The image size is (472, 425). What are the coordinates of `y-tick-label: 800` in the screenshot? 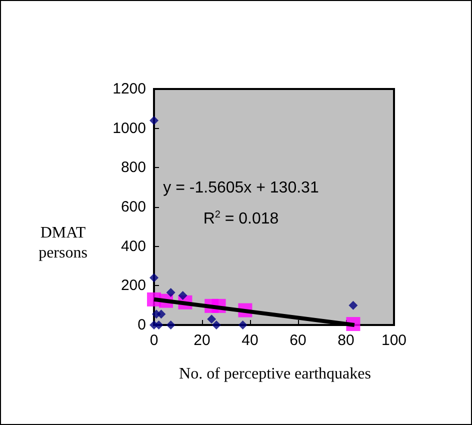 It's located at (133, 167).